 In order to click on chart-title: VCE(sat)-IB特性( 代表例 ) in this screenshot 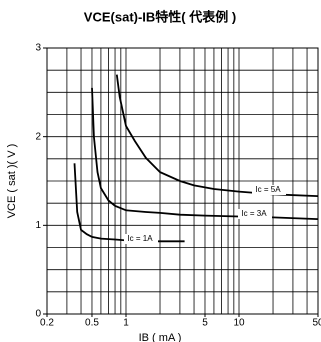, I will do `click(160, 16)`.